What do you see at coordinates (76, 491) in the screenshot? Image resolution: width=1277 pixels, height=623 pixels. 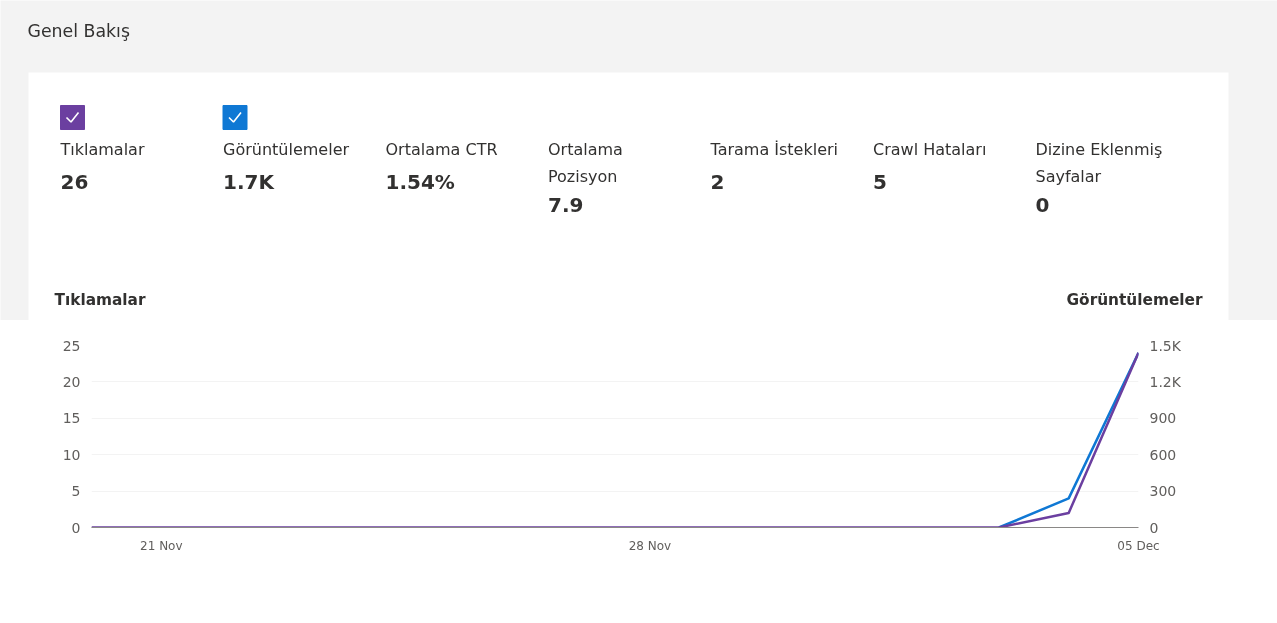 I see `y-tick-label: 5` at bounding box center [76, 491].